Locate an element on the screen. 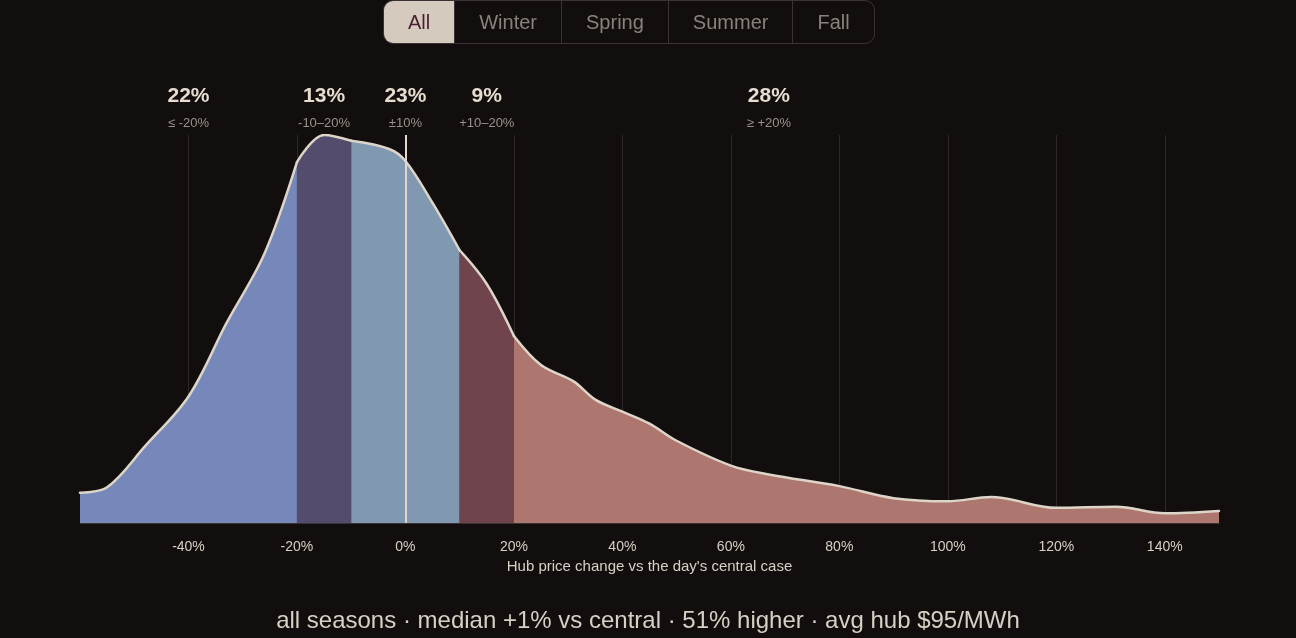 This screenshot has width=1296, height=638. x-tick-label: -20% is located at coordinates (297, 546).